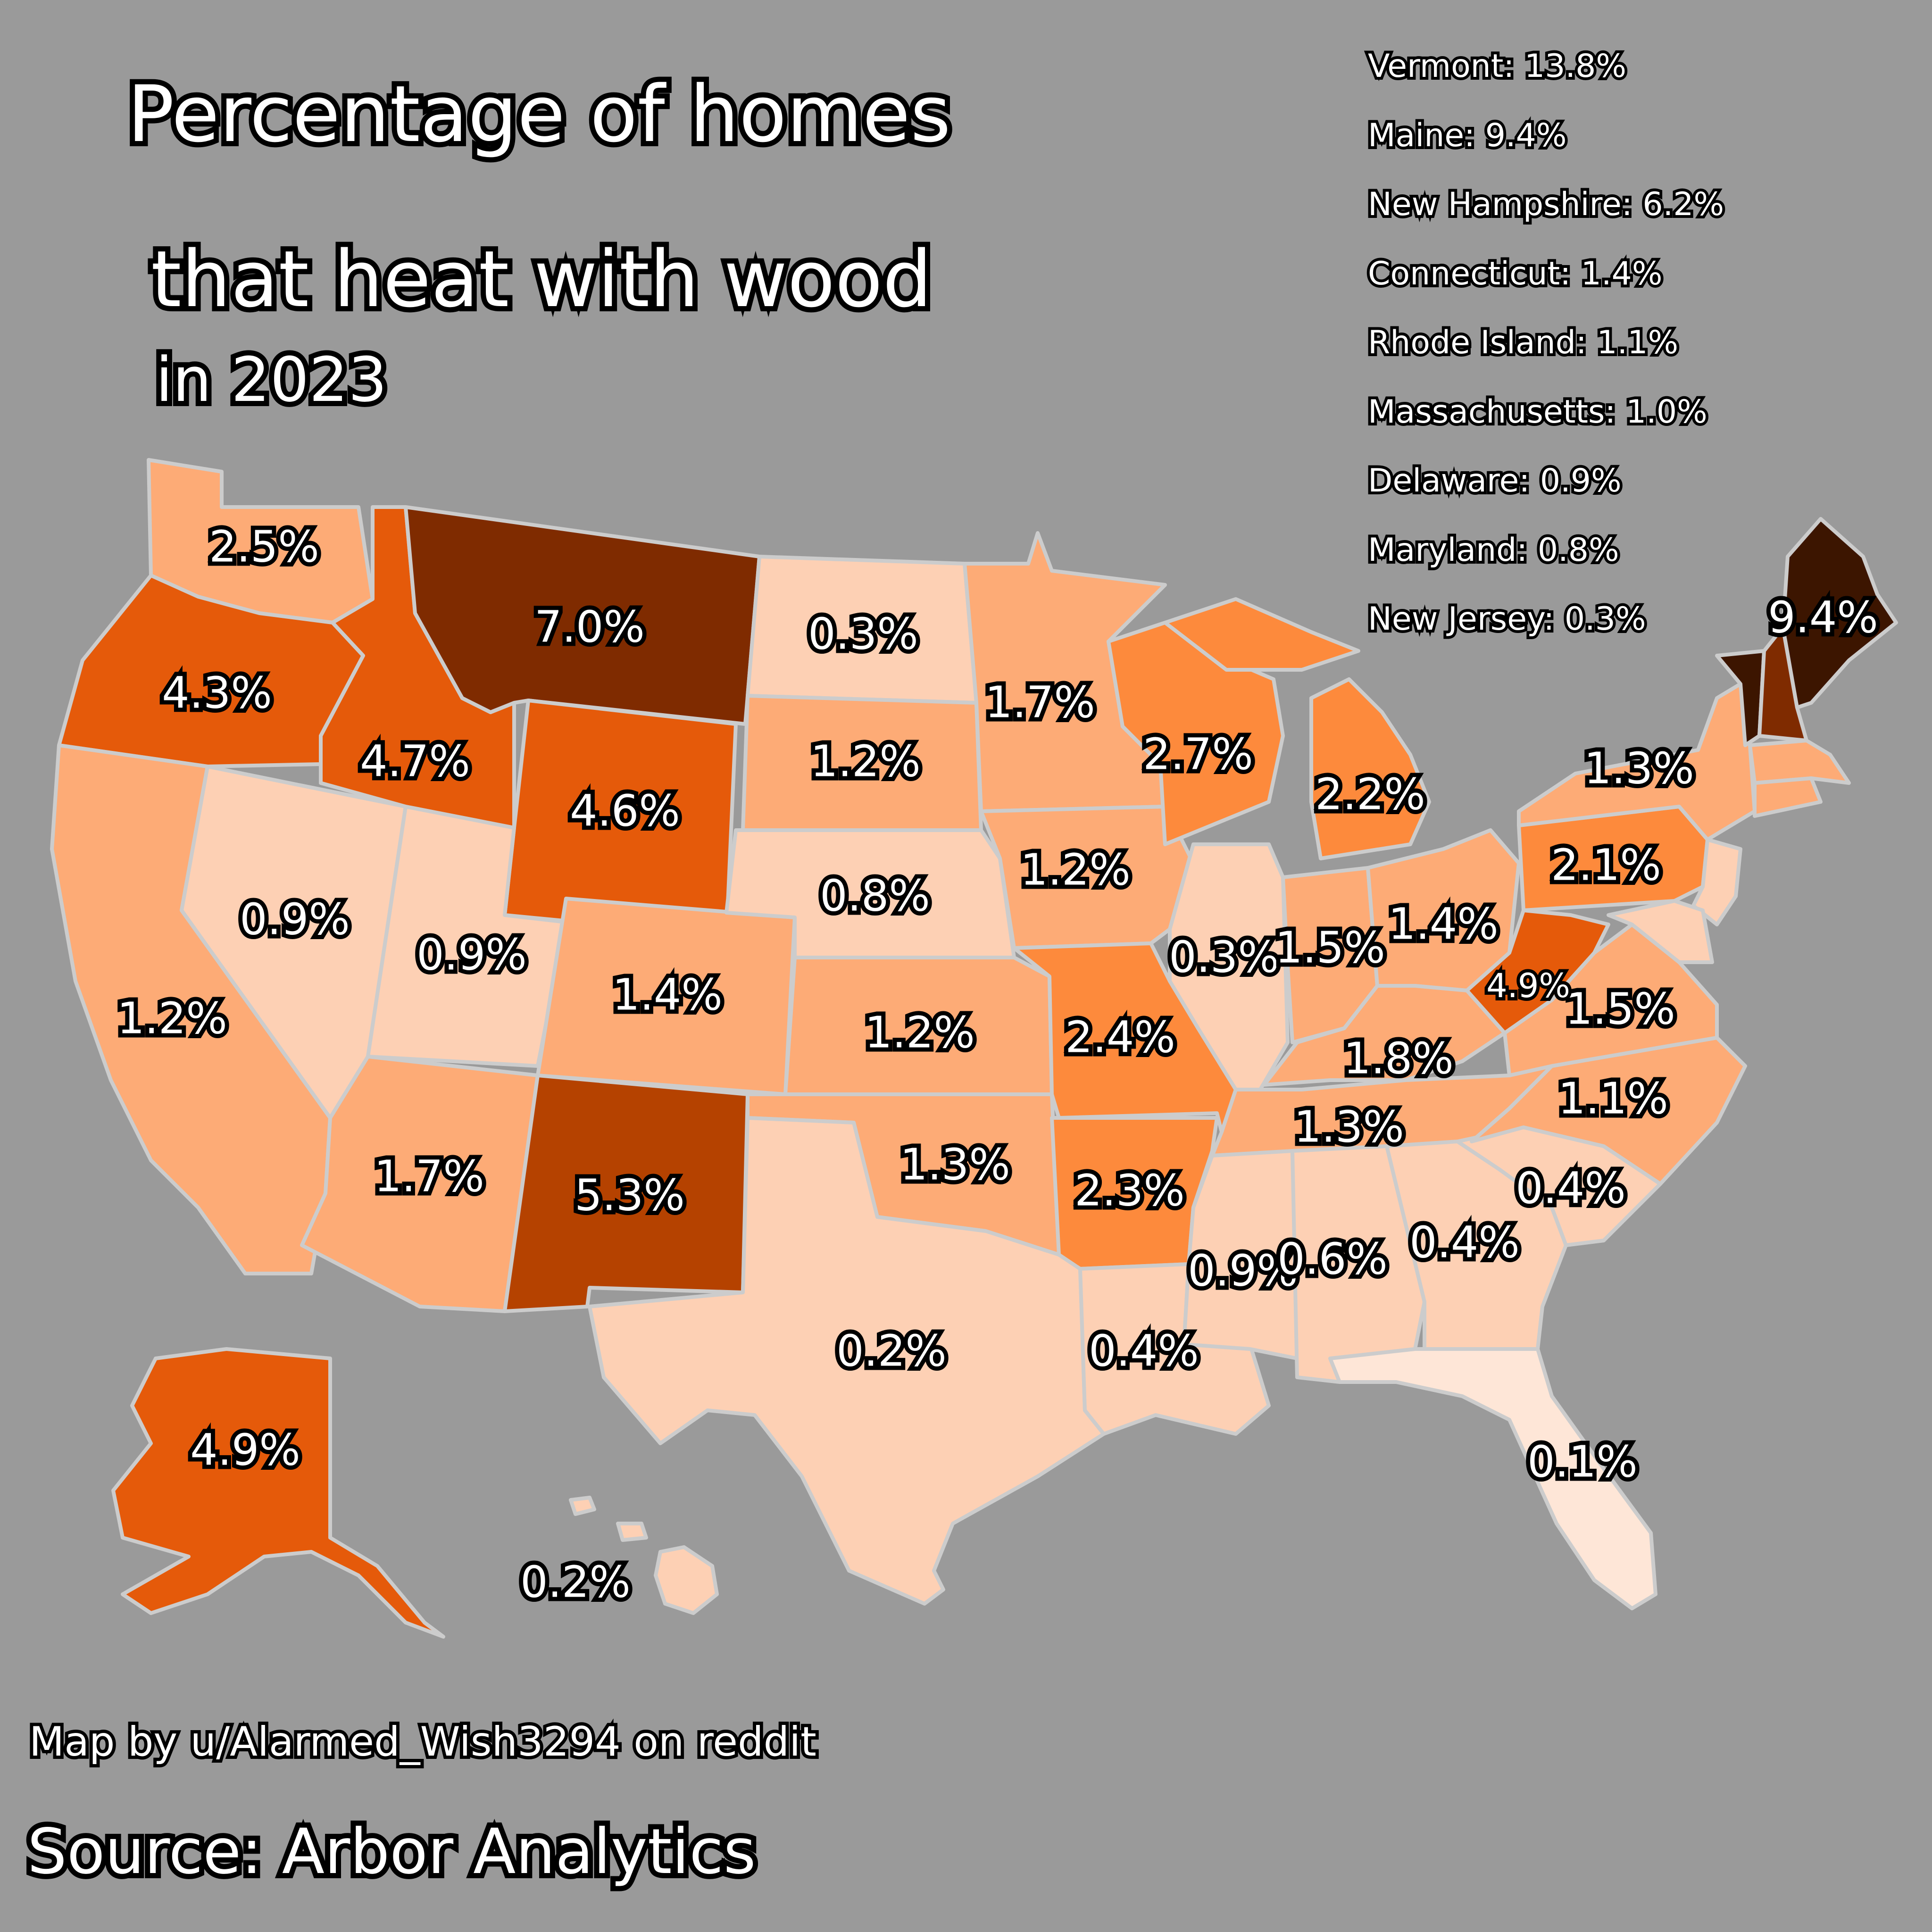  What do you see at coordinates (1243, 1270) in the screenshot?
I see `label-mississippi: 0.9%` at bounding box center [1243, 1270].